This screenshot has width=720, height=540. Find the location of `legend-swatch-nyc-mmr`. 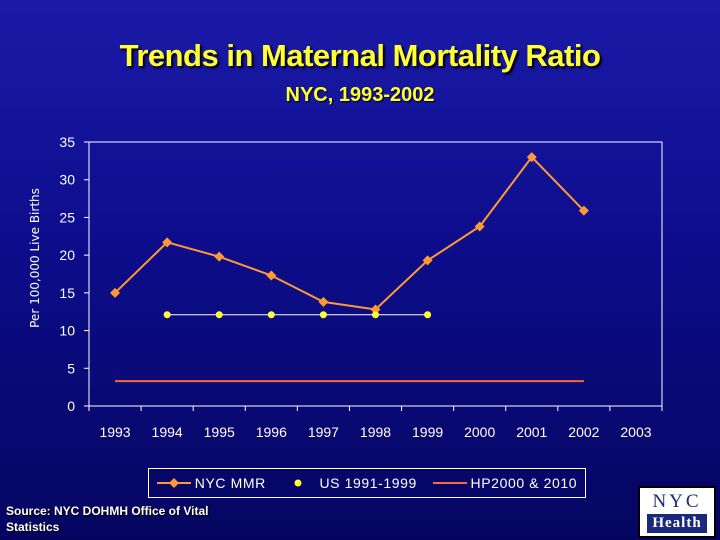

legend-swatch-nyc-mmr is located at coordinates (173, 483).